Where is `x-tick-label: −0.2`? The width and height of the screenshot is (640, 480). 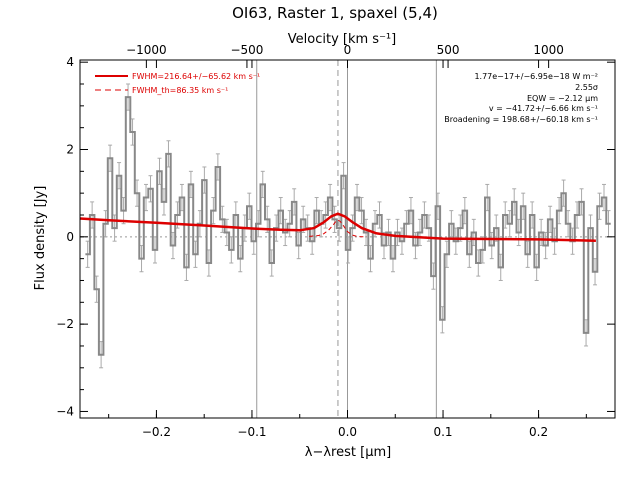 x-tick-label: −0.2 is located at coordinates (156, 432).